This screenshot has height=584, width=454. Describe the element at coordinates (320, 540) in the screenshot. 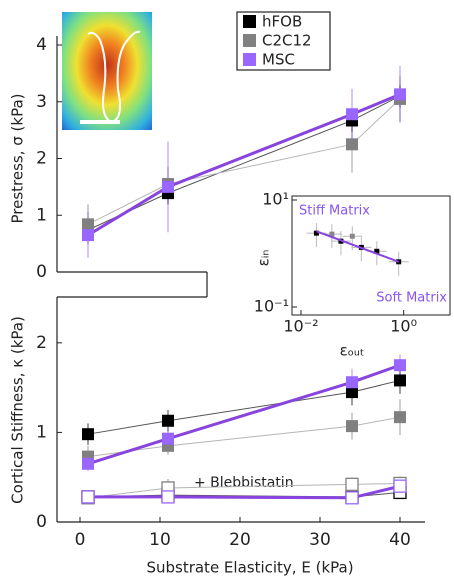

I see `x-tick-label: 30` at that location.